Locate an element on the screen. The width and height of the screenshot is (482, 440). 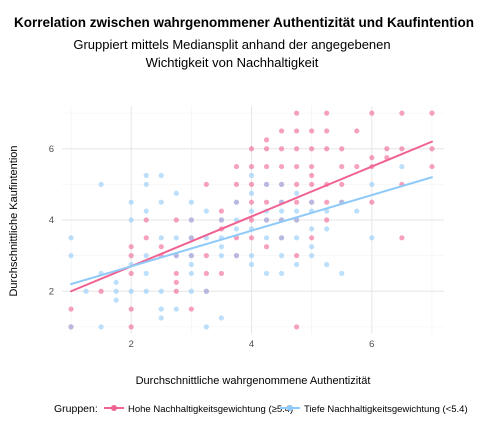
legend-title: Gruppen: is located at coordinates (76, 409).